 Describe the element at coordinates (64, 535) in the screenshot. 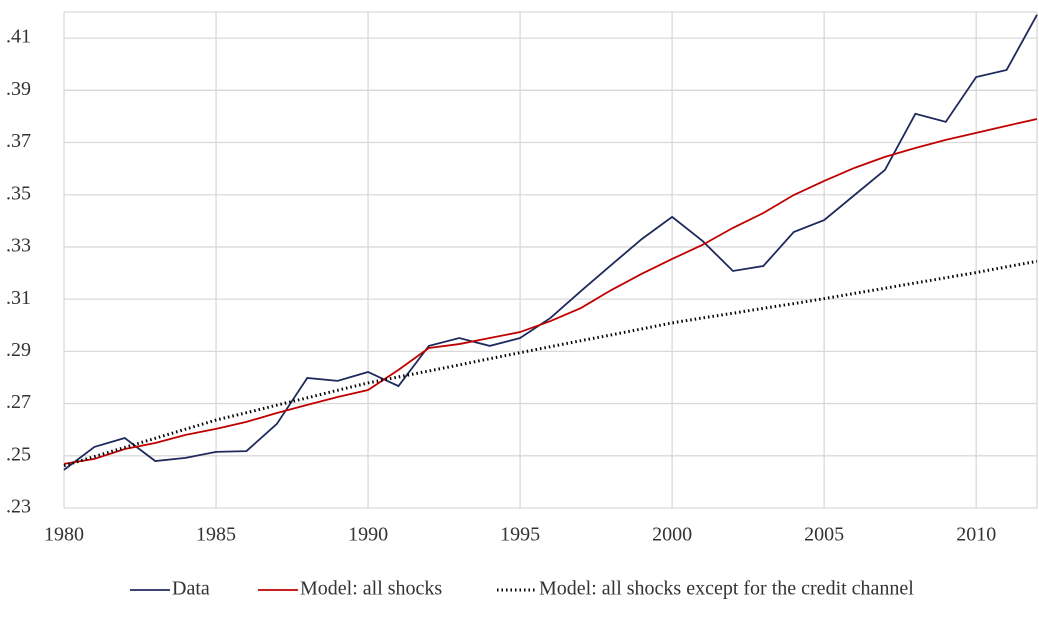

I see `x-tick-label: 1980` at that location.